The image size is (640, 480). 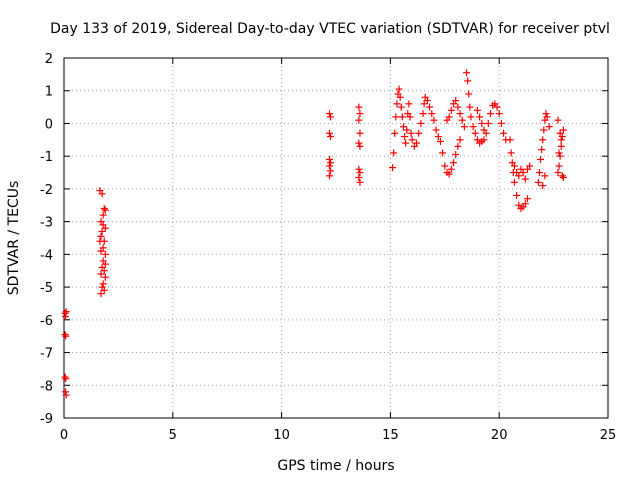 I want to click on y-tick-label: -9, so click(x=46, y=419).